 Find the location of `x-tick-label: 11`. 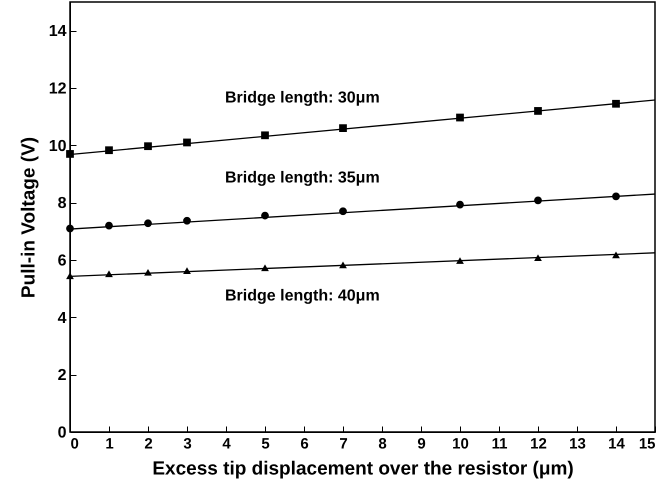

x-tick-label: 11 is located at coordinates (500, 444).